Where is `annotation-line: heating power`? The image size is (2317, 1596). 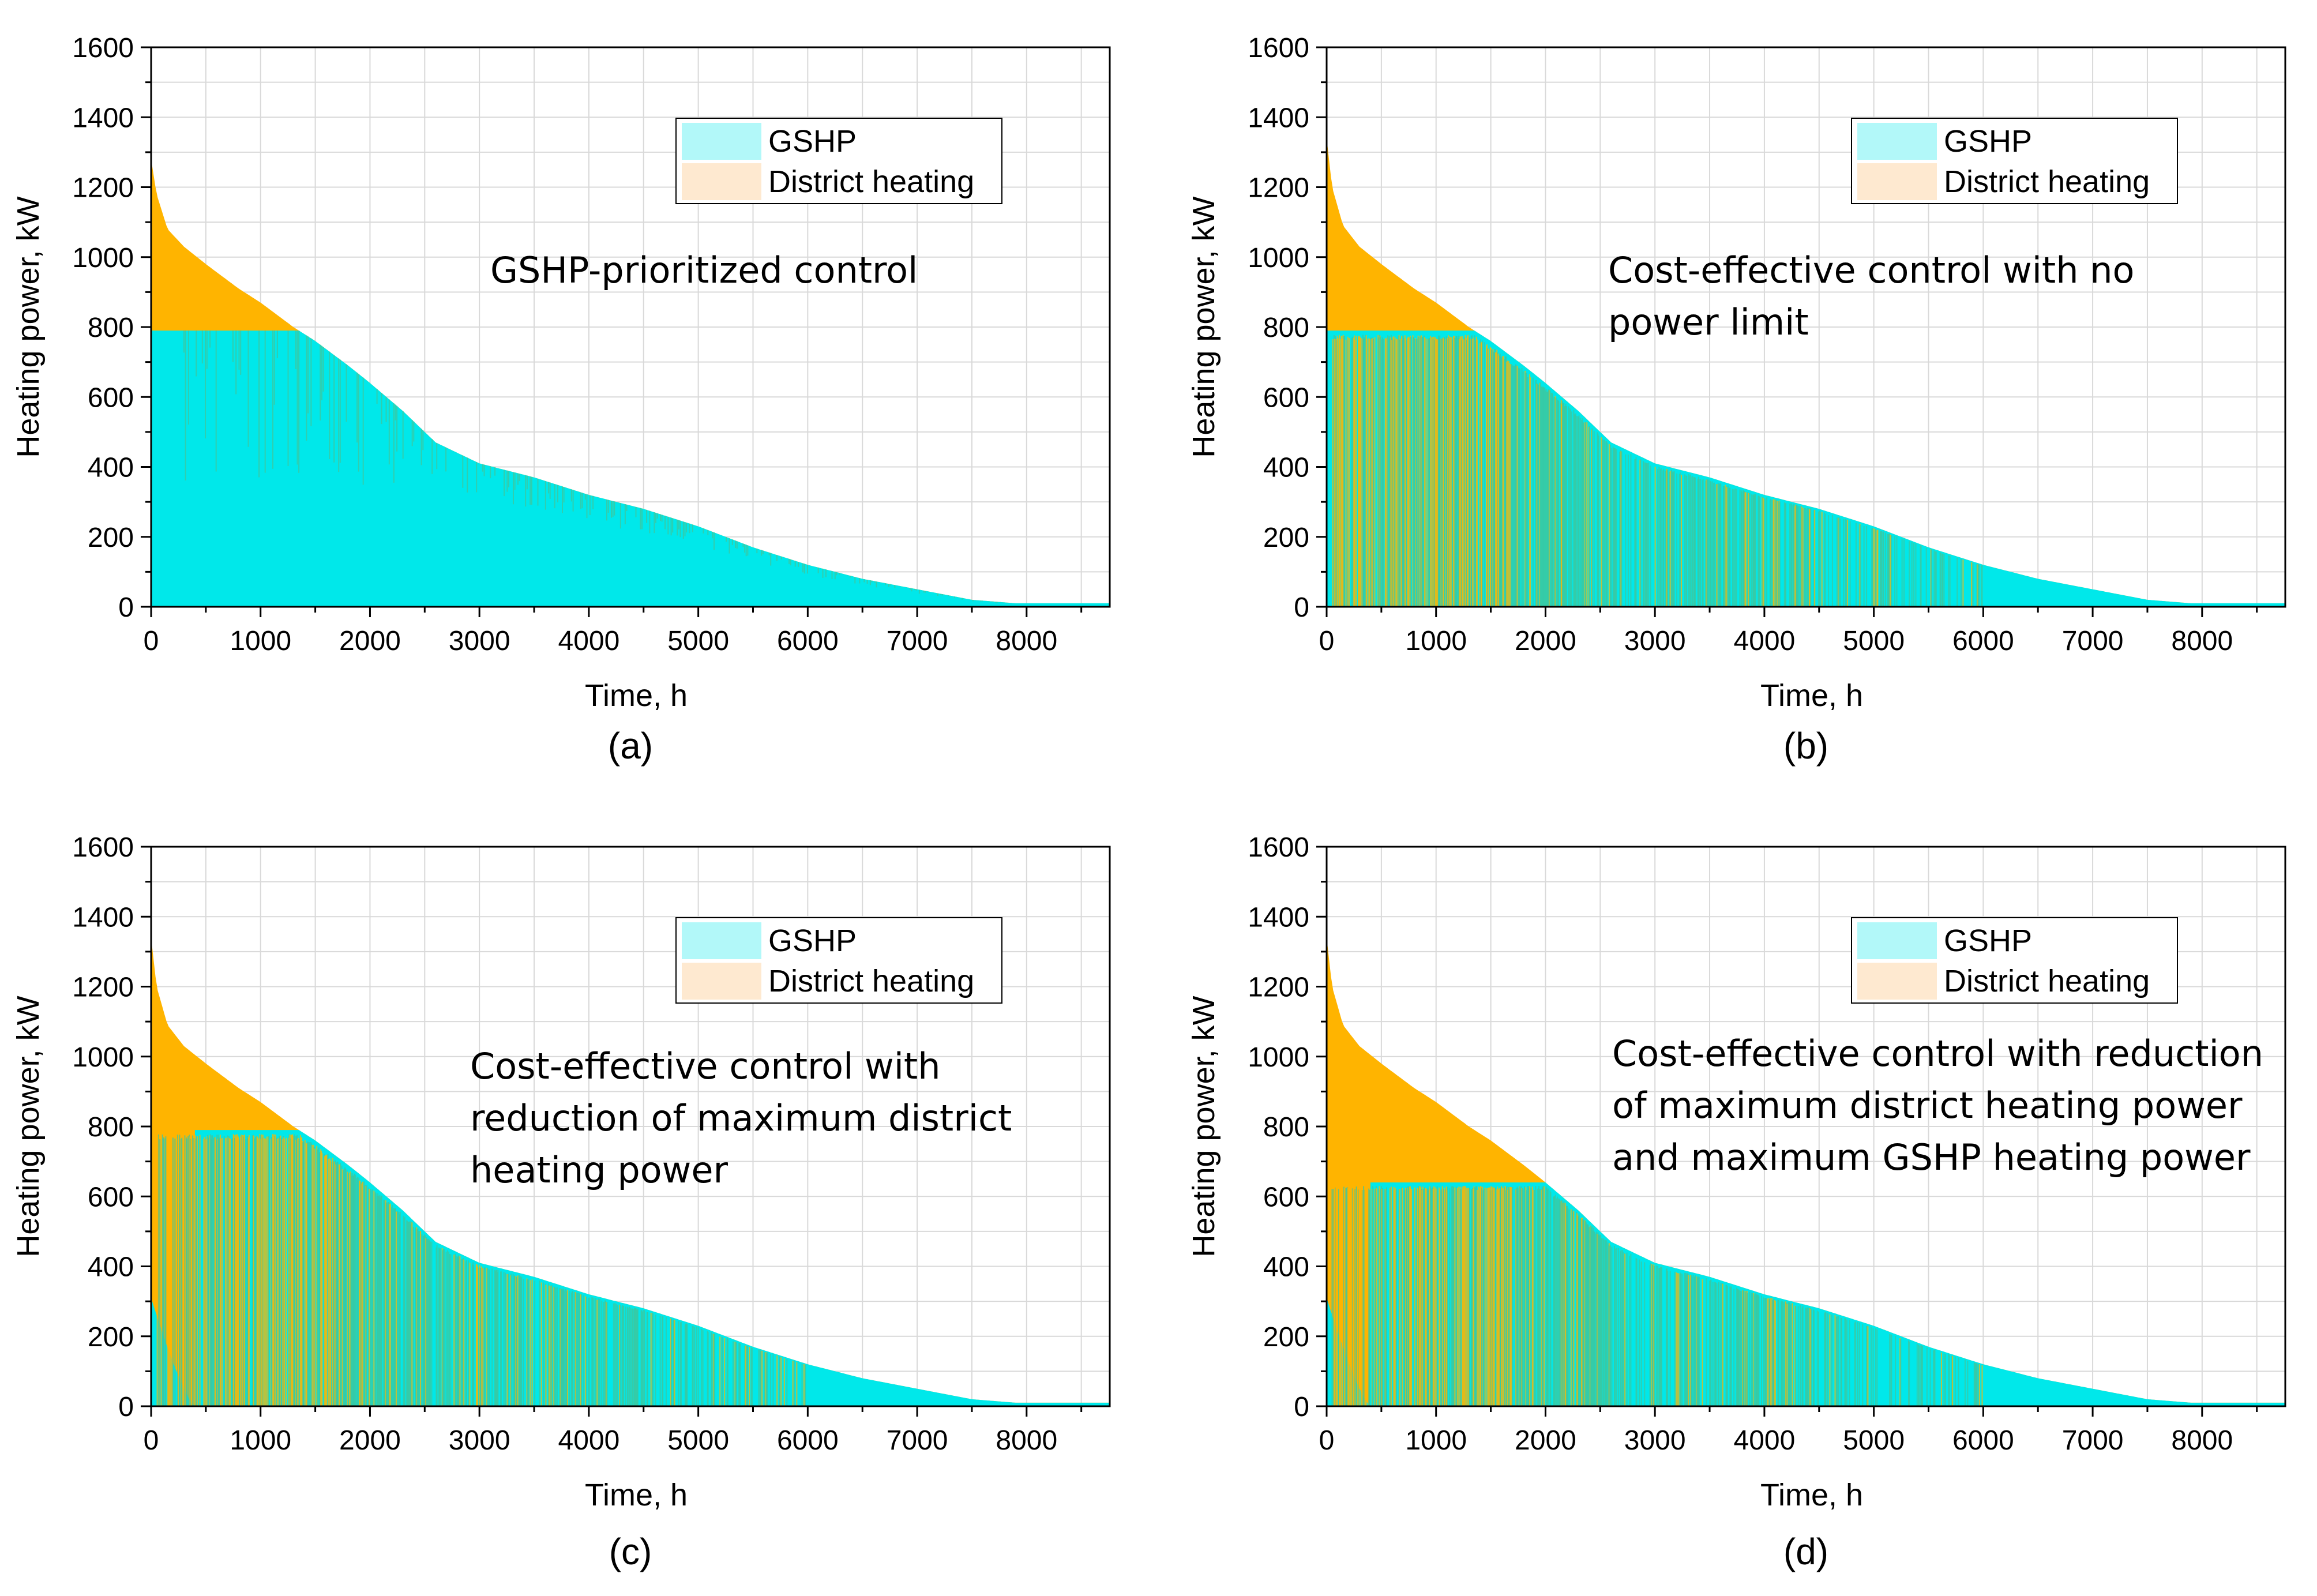 annotation-line: heating power is located at coordinates (599, 1170).